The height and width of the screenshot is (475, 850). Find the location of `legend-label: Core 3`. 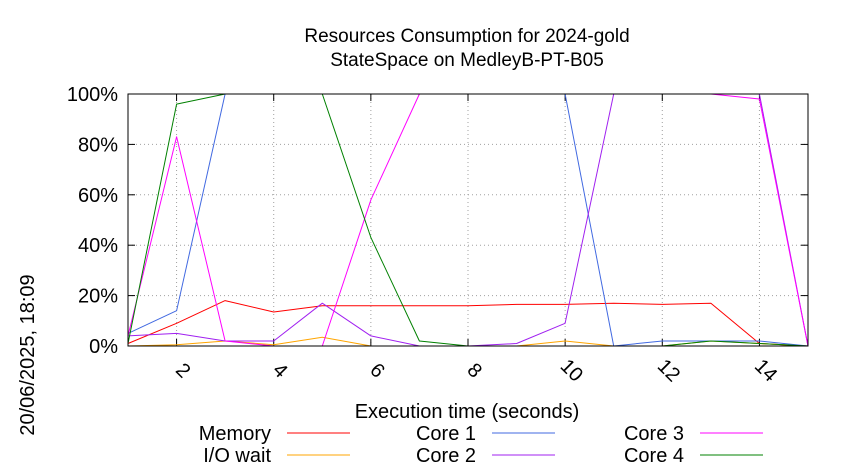

legend-label: Core 3 is located at coordinates (654, 434).